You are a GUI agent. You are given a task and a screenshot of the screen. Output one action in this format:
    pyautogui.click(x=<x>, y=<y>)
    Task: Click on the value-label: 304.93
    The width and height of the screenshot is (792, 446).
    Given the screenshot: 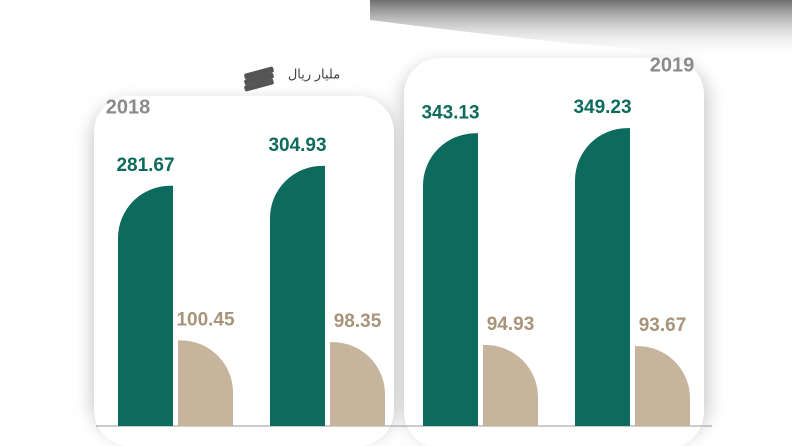 What is the action you would take?
    pyautogui.click(x=297, y=145)
    